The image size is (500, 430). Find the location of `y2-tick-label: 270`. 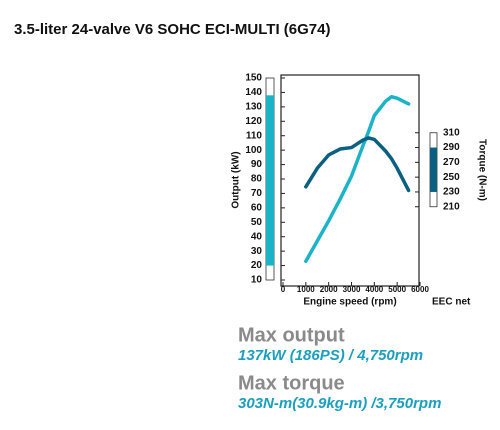

y2-tick-label: 270 is located at coordinates (451, 162).